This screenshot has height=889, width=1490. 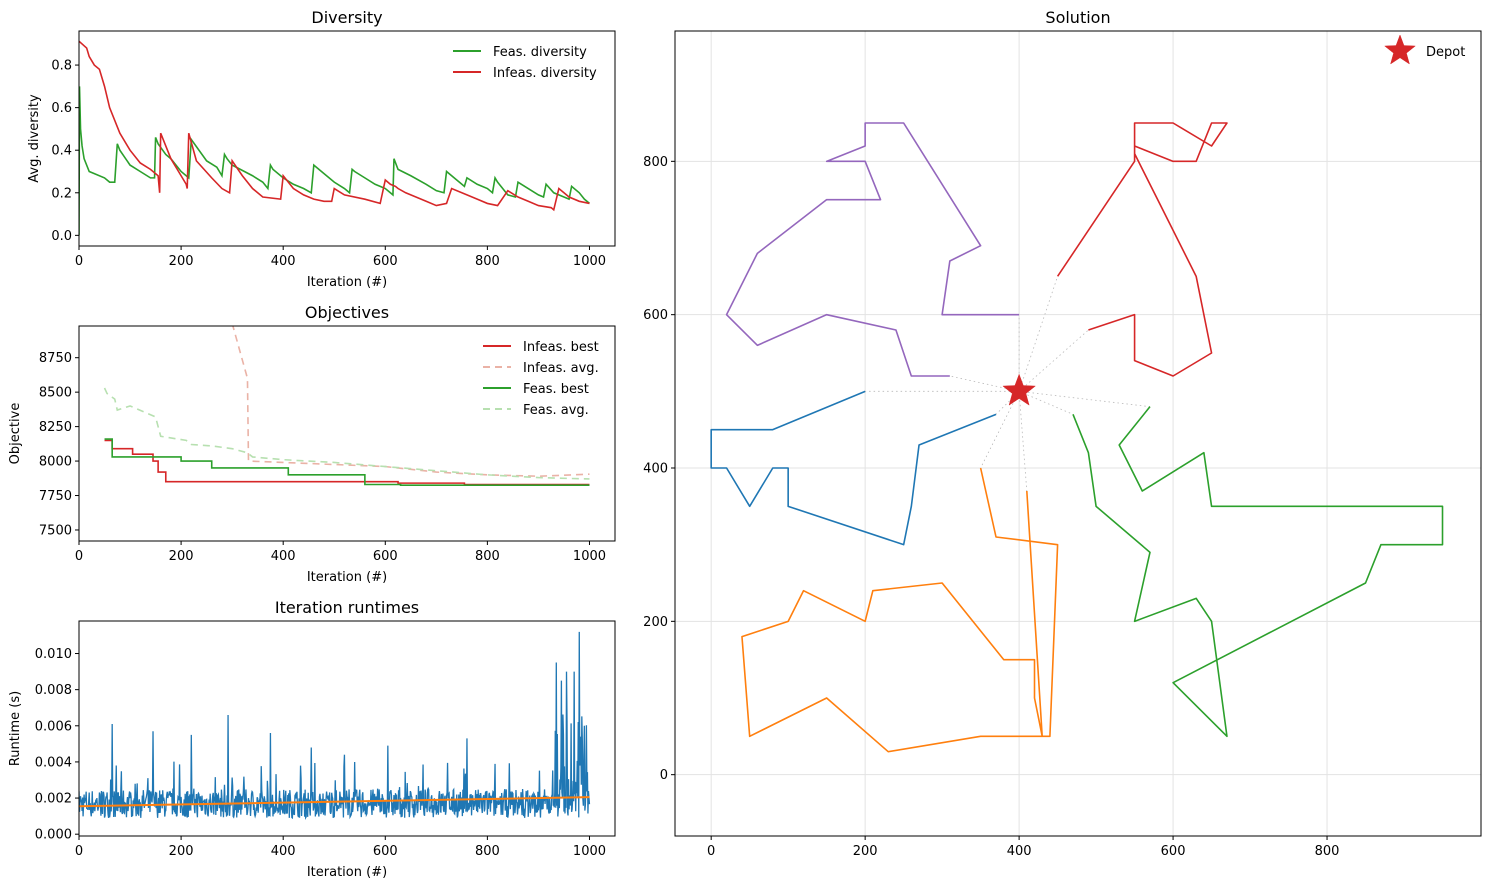 I want to click on y-tick-label: 0.0, so click(x=61, y=236).